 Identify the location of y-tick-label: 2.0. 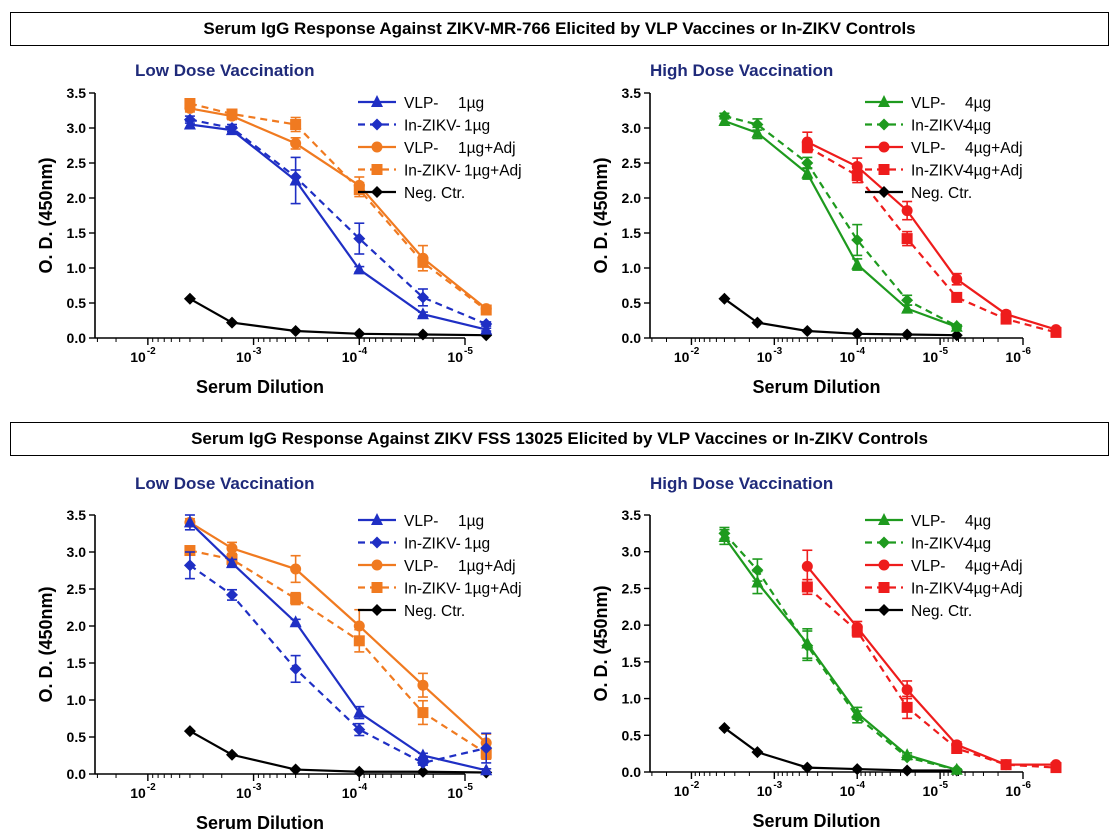
(77, 626).